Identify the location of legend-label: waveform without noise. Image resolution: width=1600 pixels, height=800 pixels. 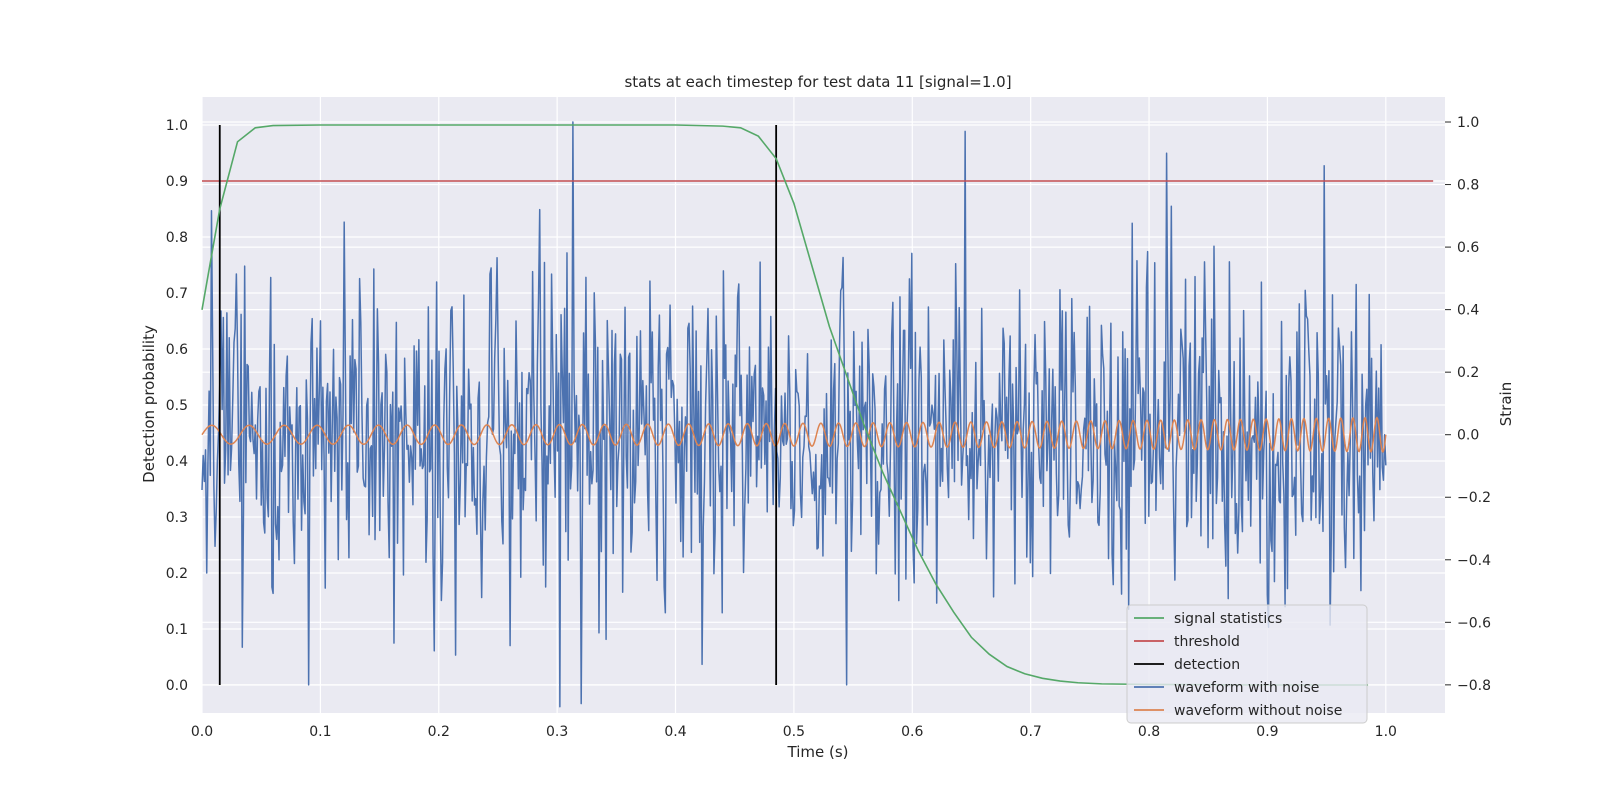
(1258, 711).